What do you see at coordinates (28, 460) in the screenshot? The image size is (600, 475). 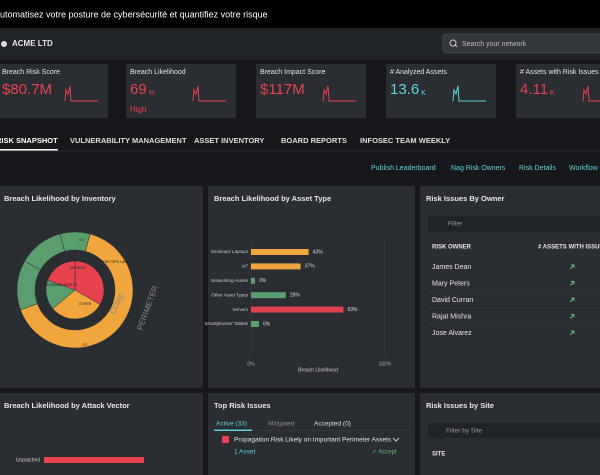 I see `y-tick-label: Unpatched` at bounding box center [28, 460].